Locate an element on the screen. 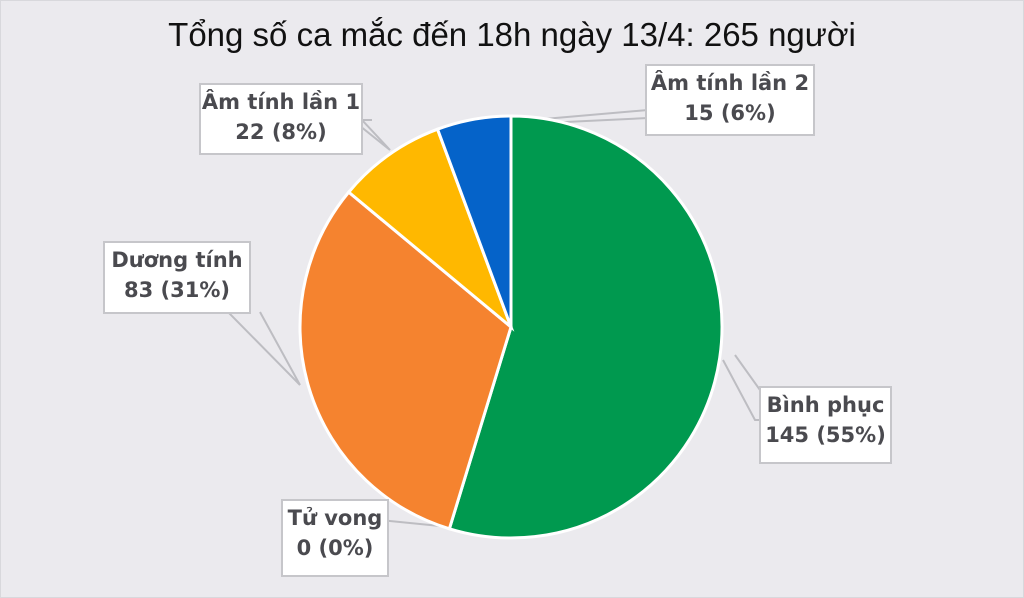 The height and width of the screenshot is (598, 1024). label-value: 15 (6%) is located at coordinates (730, 113).